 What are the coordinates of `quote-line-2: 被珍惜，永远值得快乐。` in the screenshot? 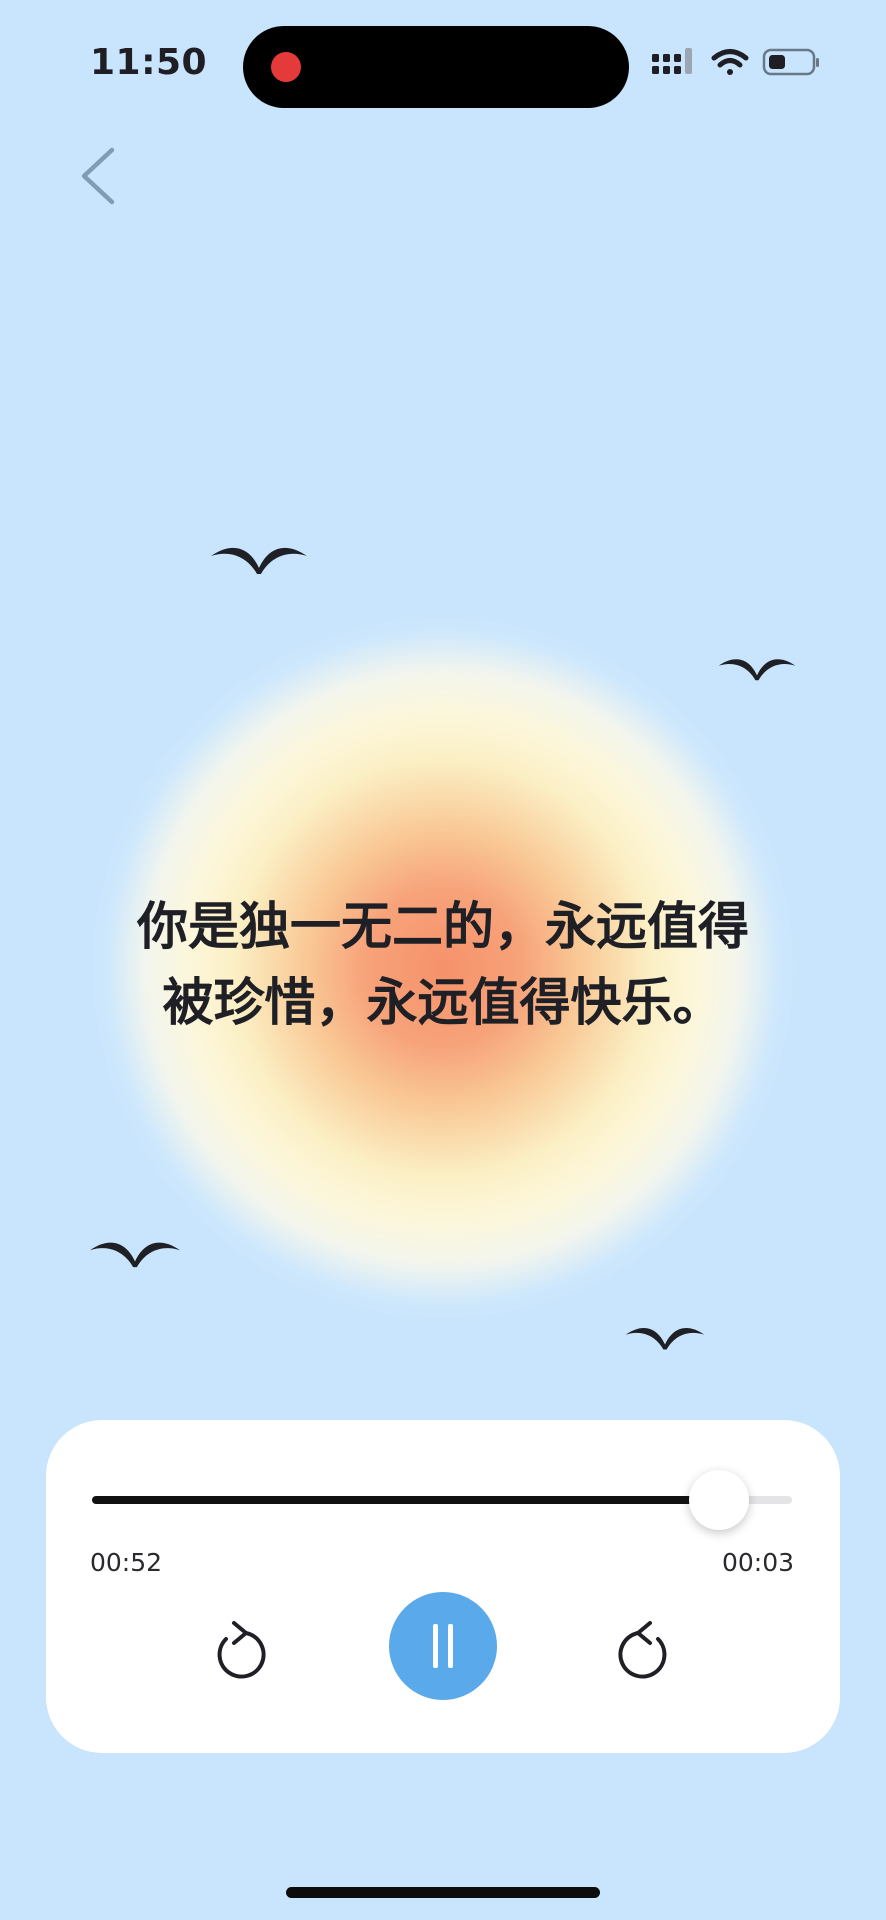 It's located at (443, 1003).